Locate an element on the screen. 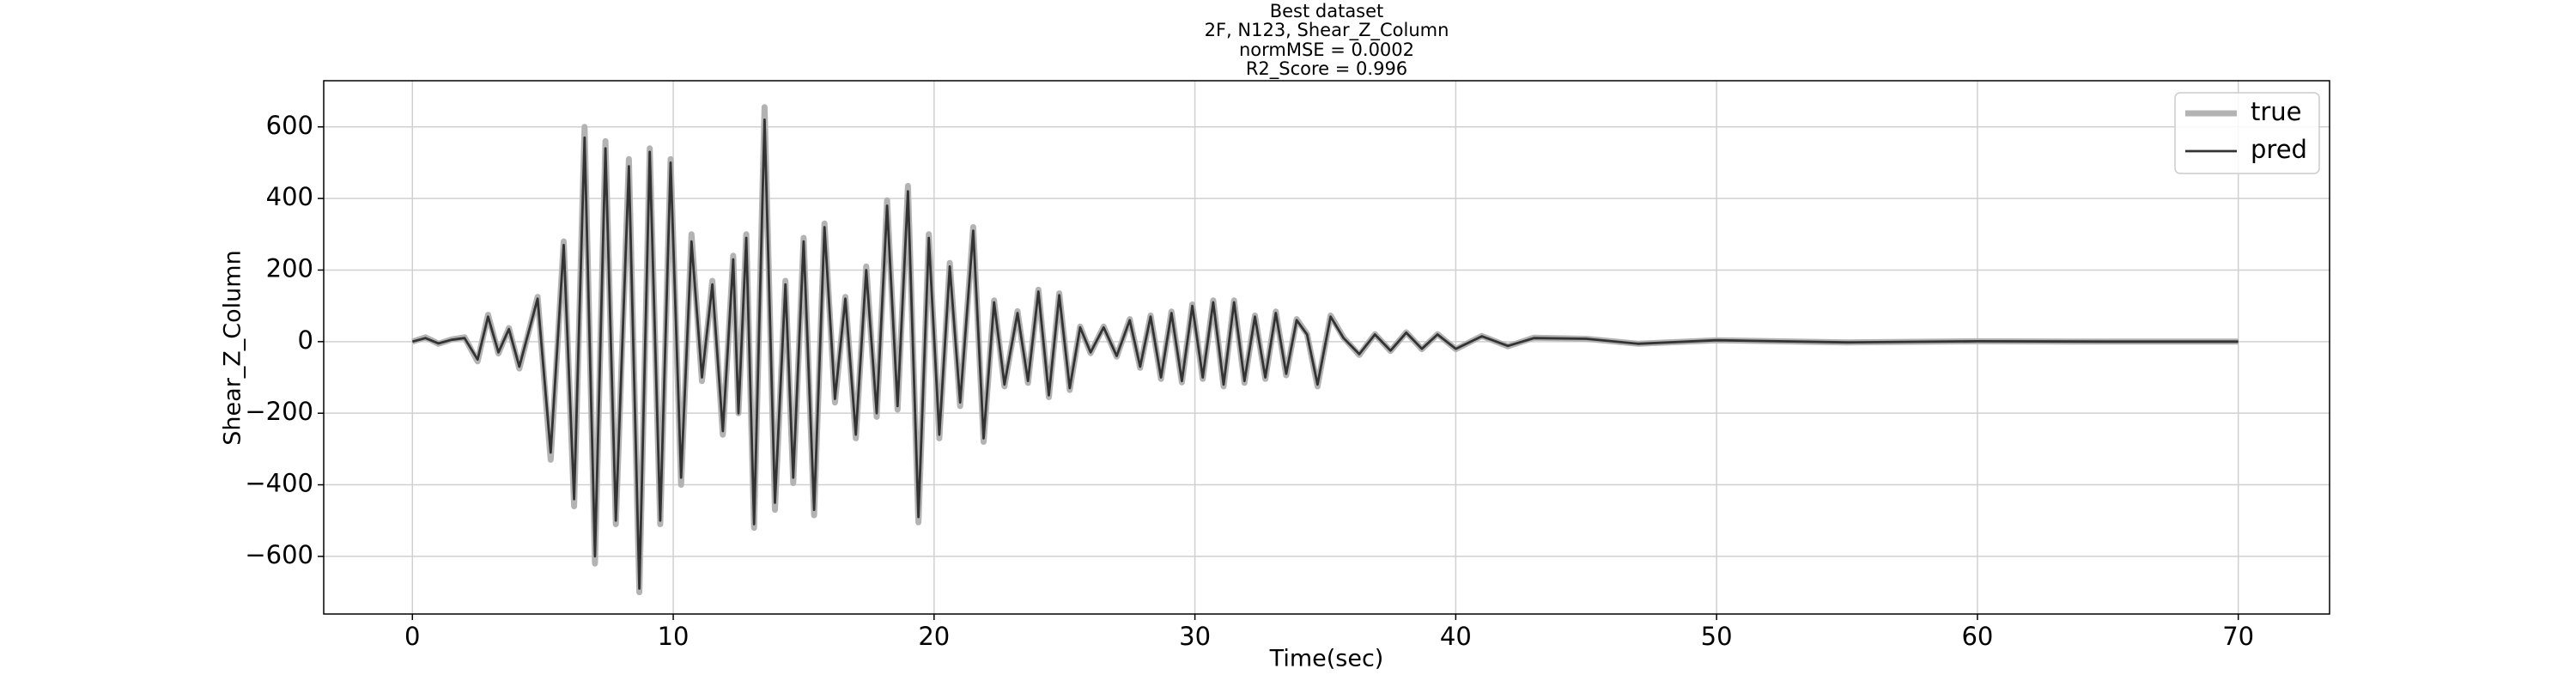  x-tick-label: 30 is located at coordinates (1195, 636).